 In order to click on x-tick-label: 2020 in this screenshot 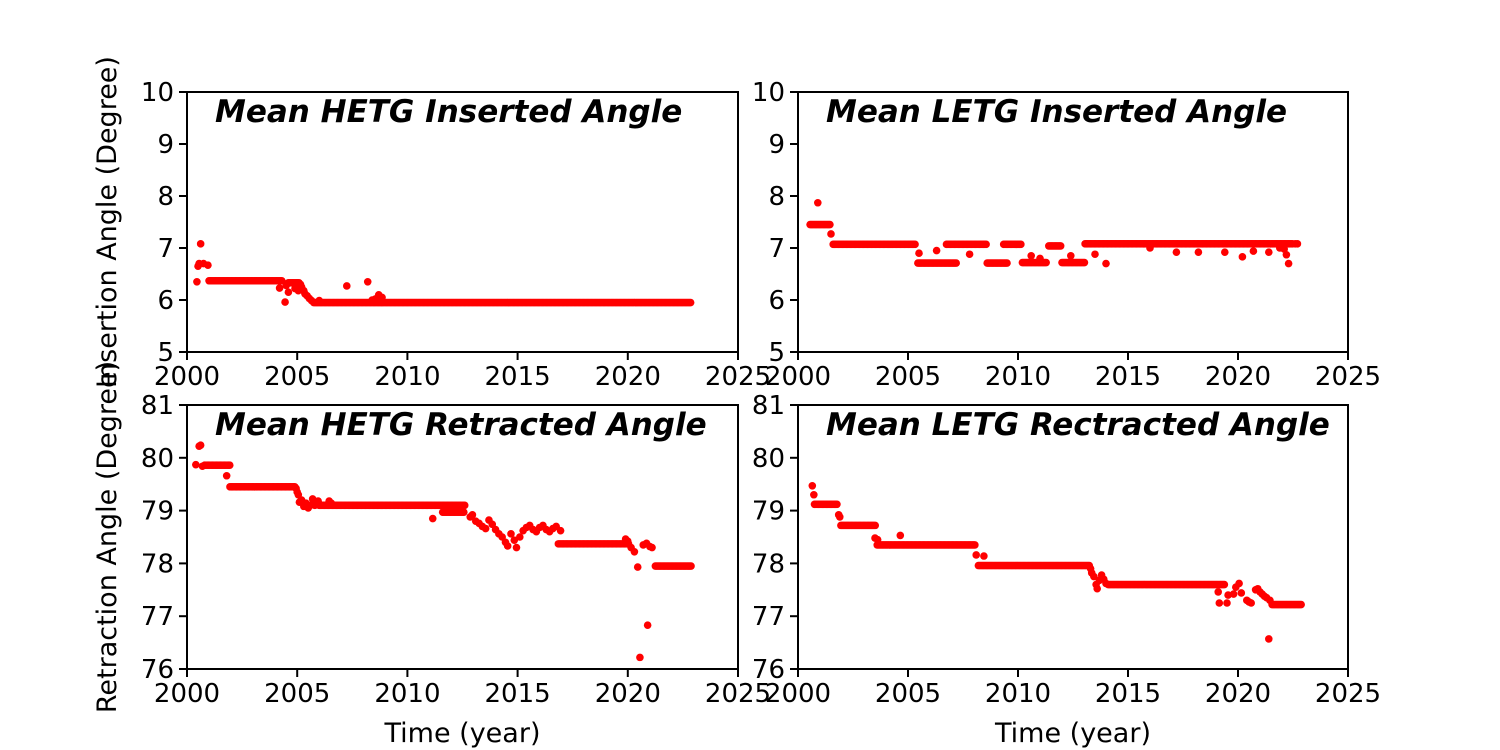, I will do `click(628, 694)`.